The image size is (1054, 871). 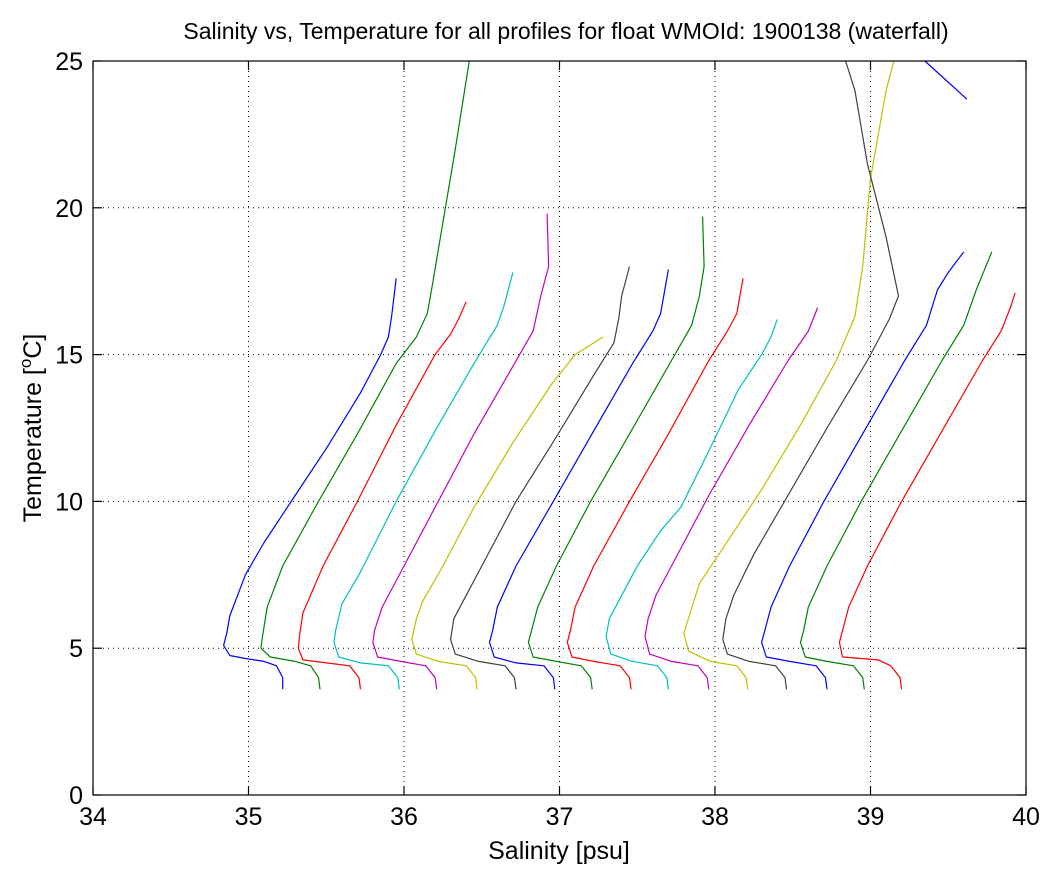 I want to click on x-tick-label: 36, so click(x=404, y=817).